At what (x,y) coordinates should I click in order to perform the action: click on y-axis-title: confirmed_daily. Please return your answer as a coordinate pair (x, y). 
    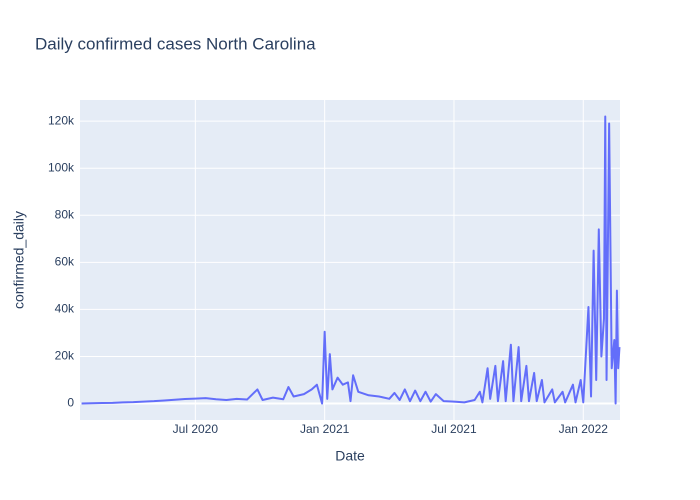
    Looking at the image, I should click on (19, 260).